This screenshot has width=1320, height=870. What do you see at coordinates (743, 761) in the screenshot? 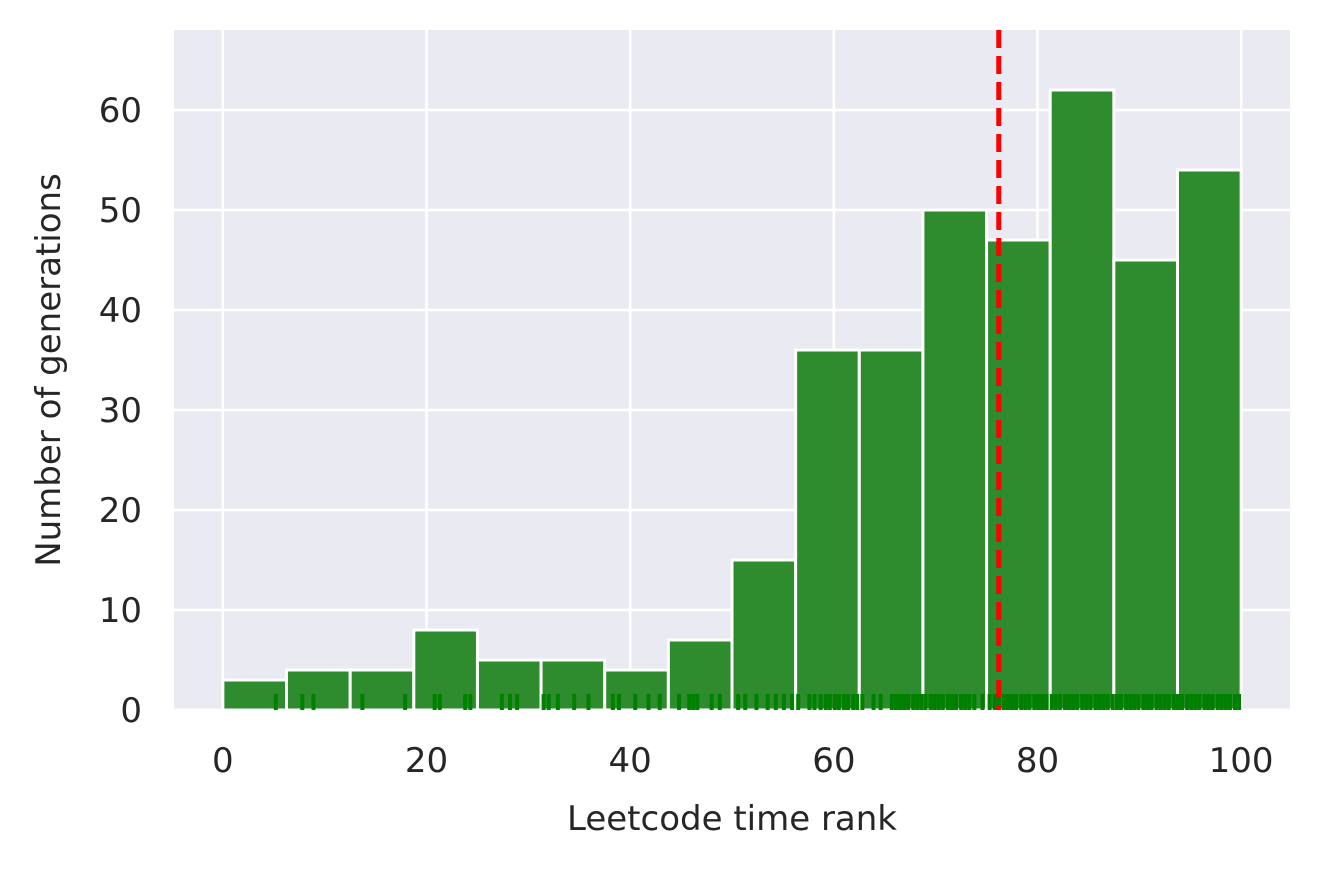
I see `x-axis-ticks: 0 20 40 60 80 100` at bounding box center [743, 761].